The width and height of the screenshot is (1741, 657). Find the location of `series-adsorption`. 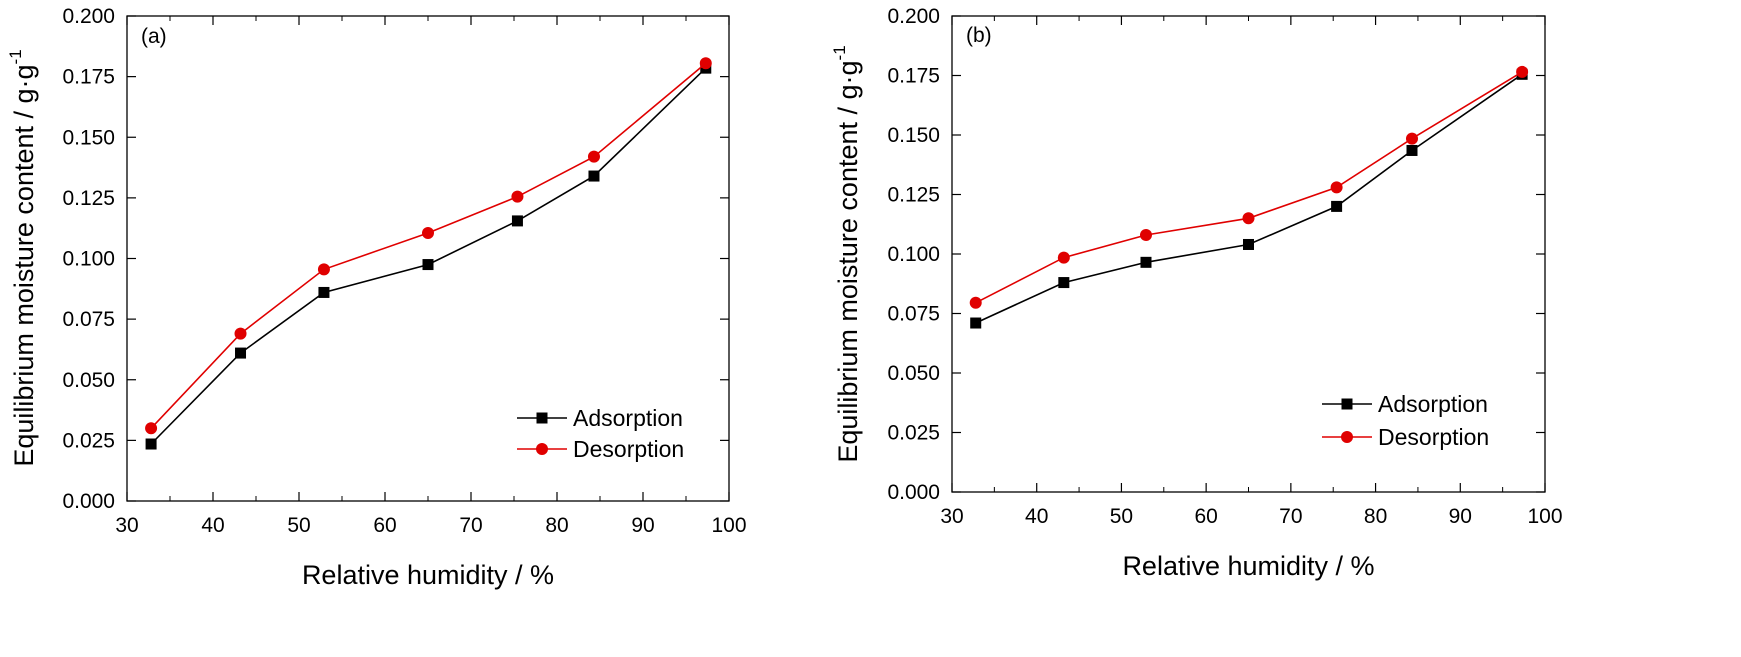

series-adsorption is located at coordinates (1249, 198).